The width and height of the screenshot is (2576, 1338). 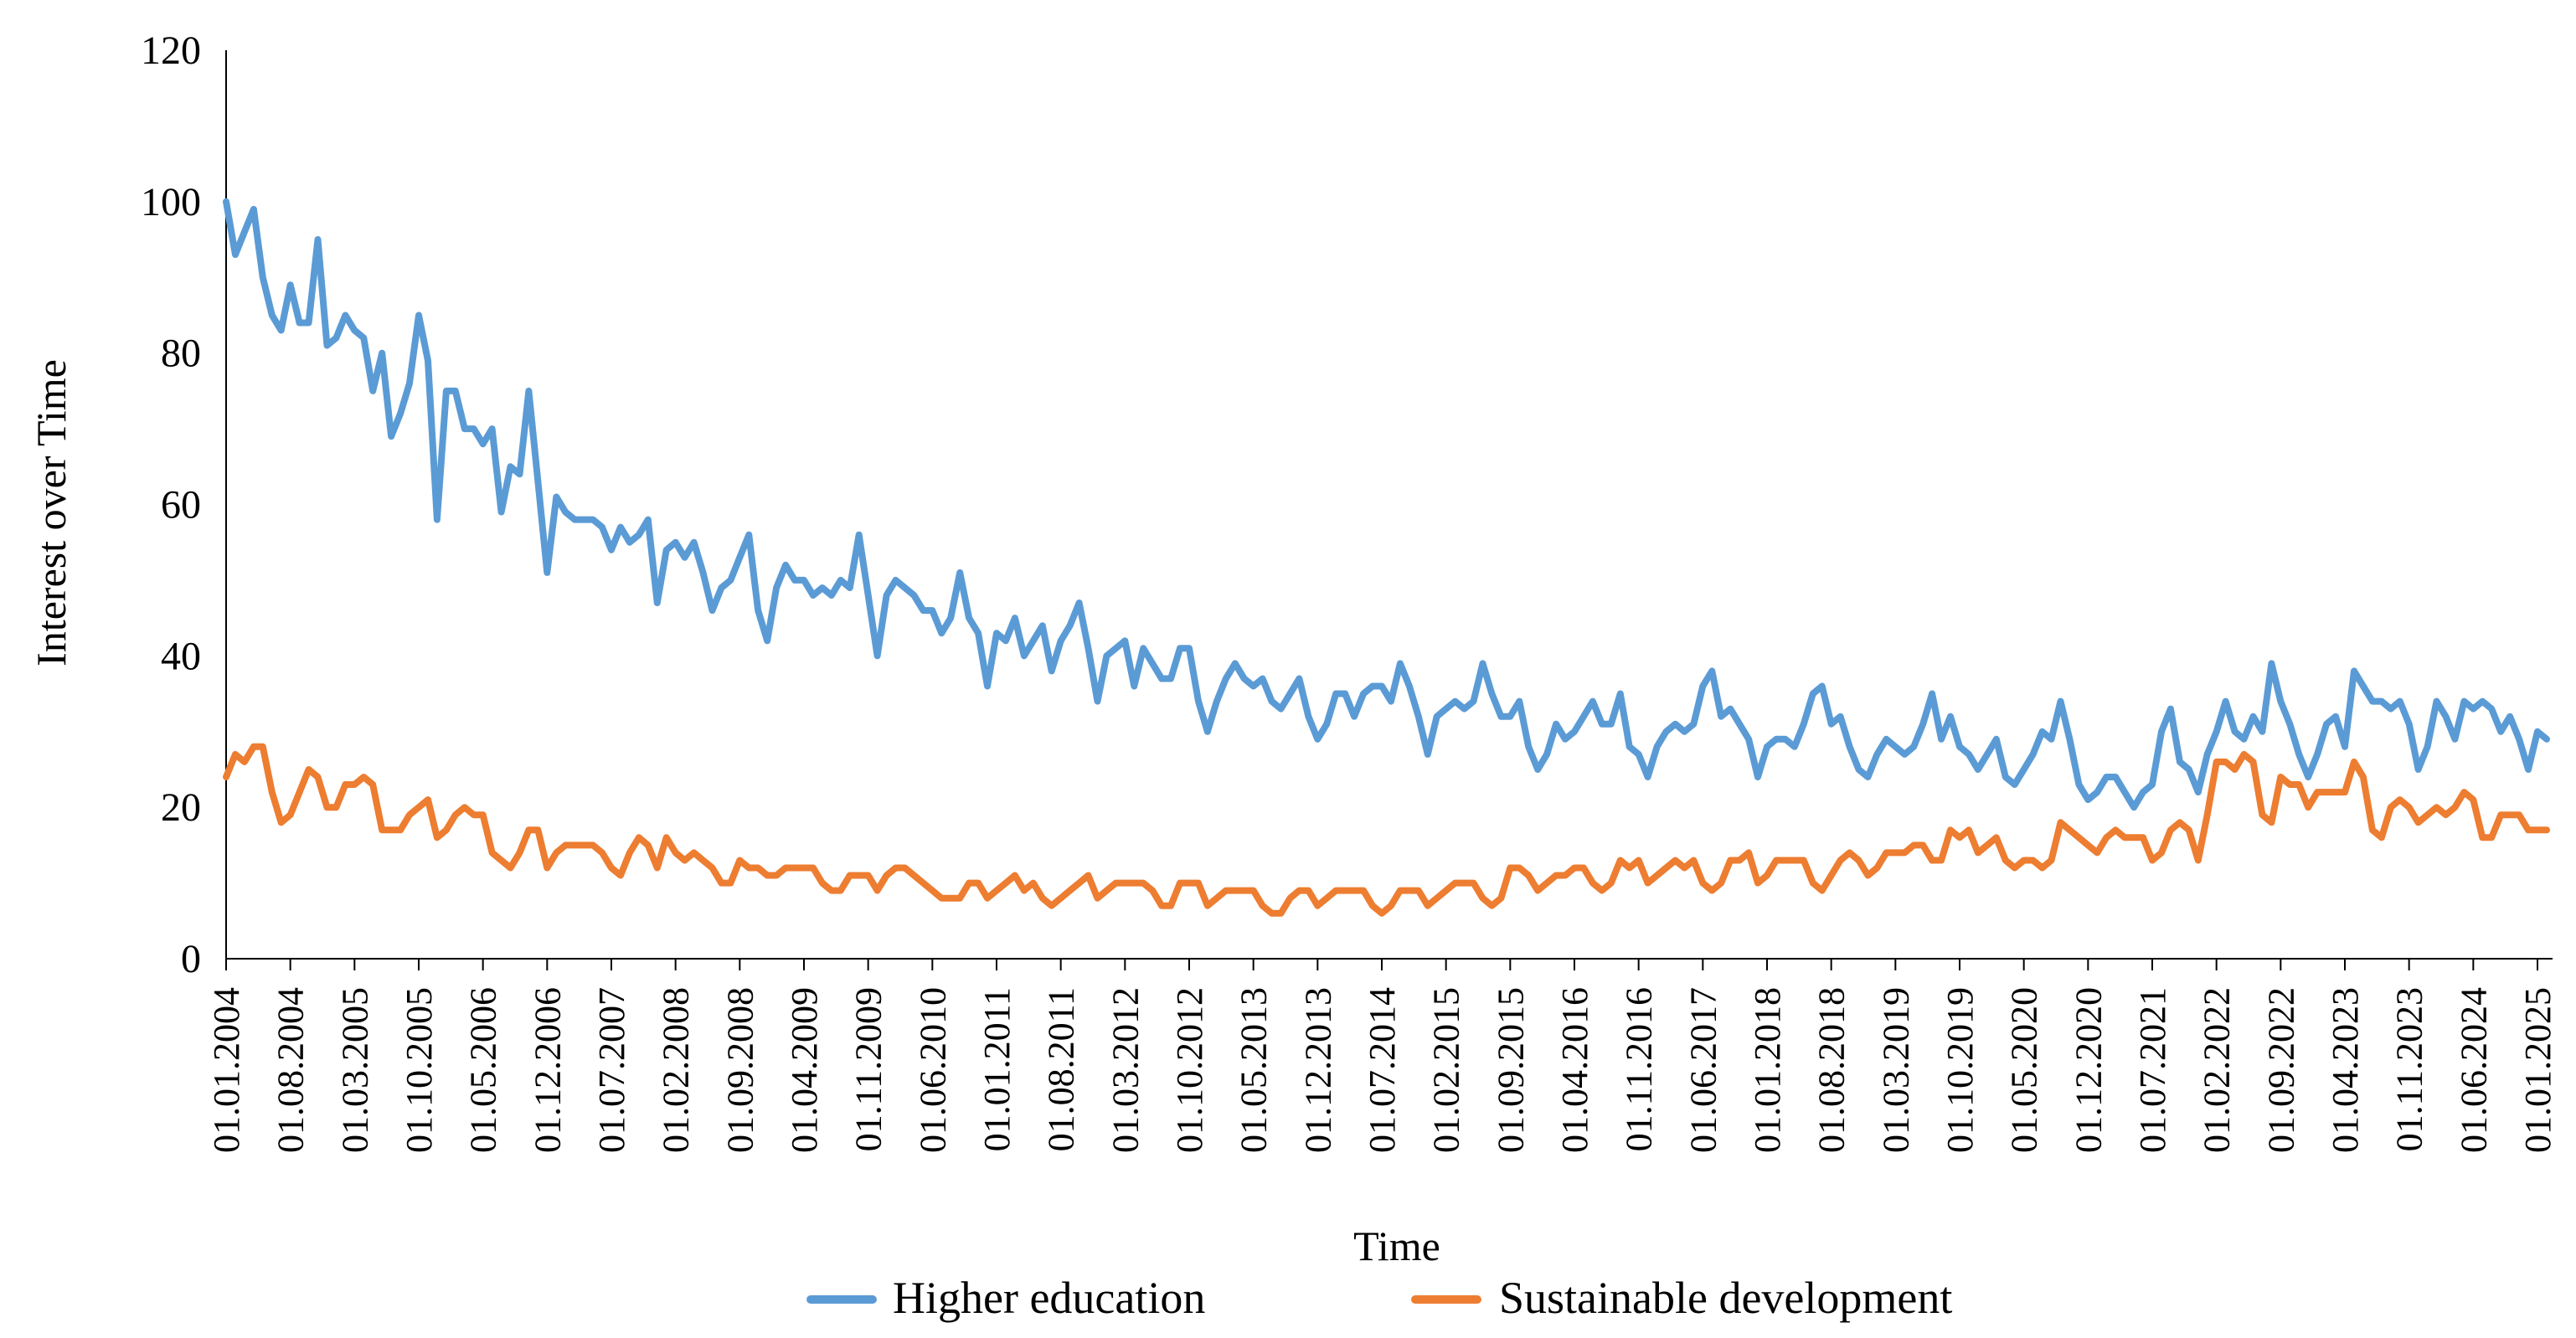 What do you see at coordinates (2345, 1070) in the screenshot?
I see `x-tick-label: 01.04.2023` at bounding box center [2345, 1070].